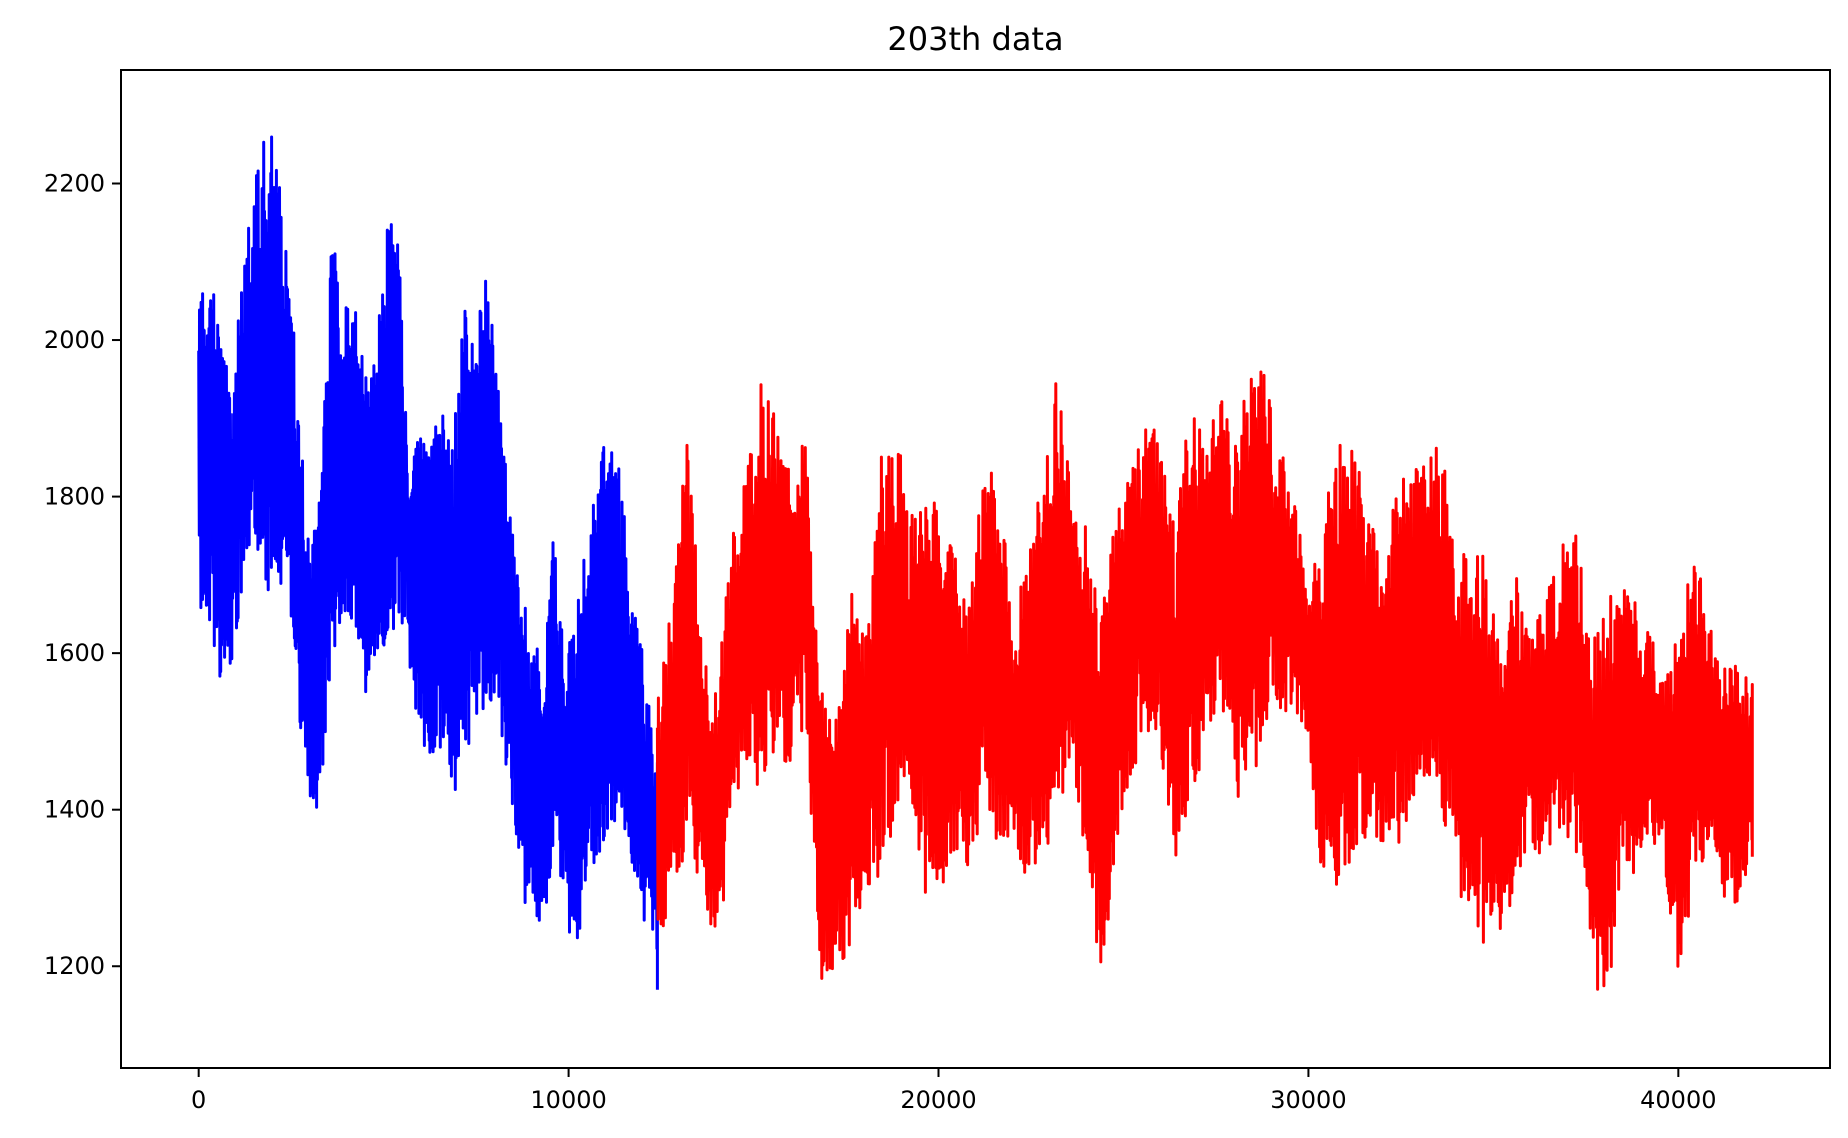 This screenshot has height=1138, width=1848. What do you see at coordinates (74, 340) in the screenshot?
I see `y-tick-label: 2000` at bounding box center [74, 340].